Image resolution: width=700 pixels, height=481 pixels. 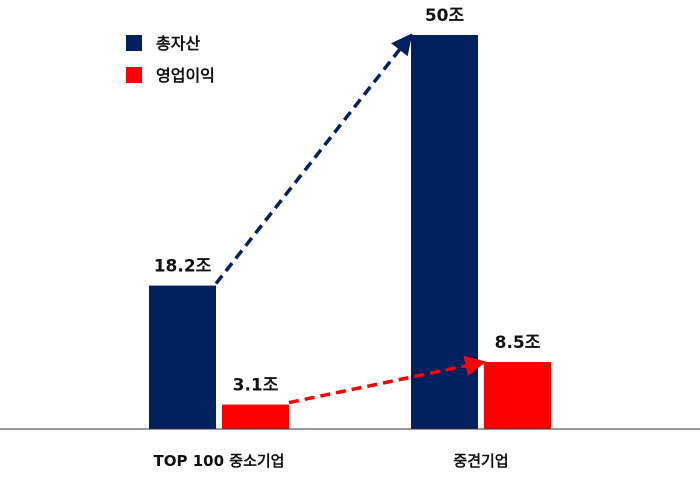 What do you see at coordinates (185, 75) in the screenshot?
I see `legend-label-operating-profit: 영업이익` at bounding box center [185, 75].